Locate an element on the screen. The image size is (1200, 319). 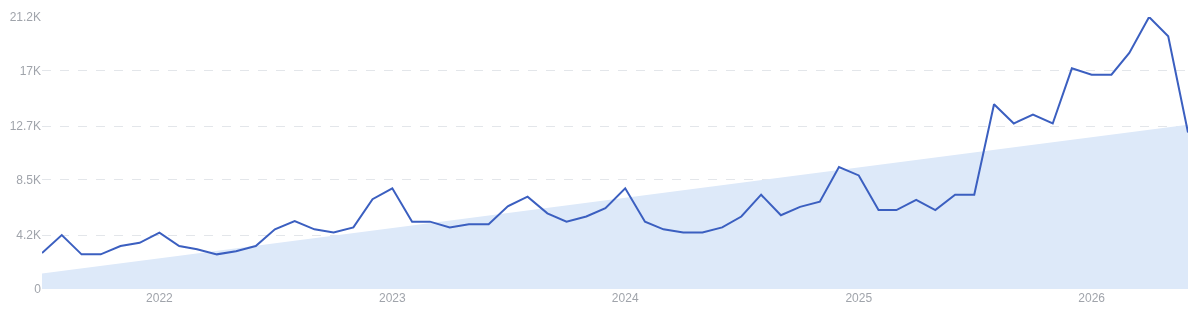
x-tick-label: 2024 is located at coordinates (625, 298).